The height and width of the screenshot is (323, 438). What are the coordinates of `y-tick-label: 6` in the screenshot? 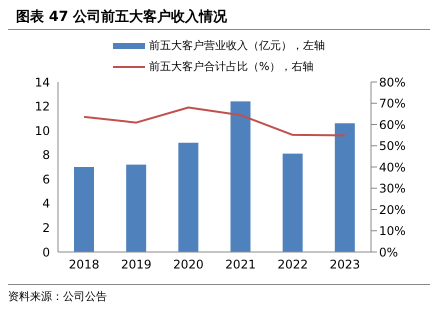 It's located at (46, 179).